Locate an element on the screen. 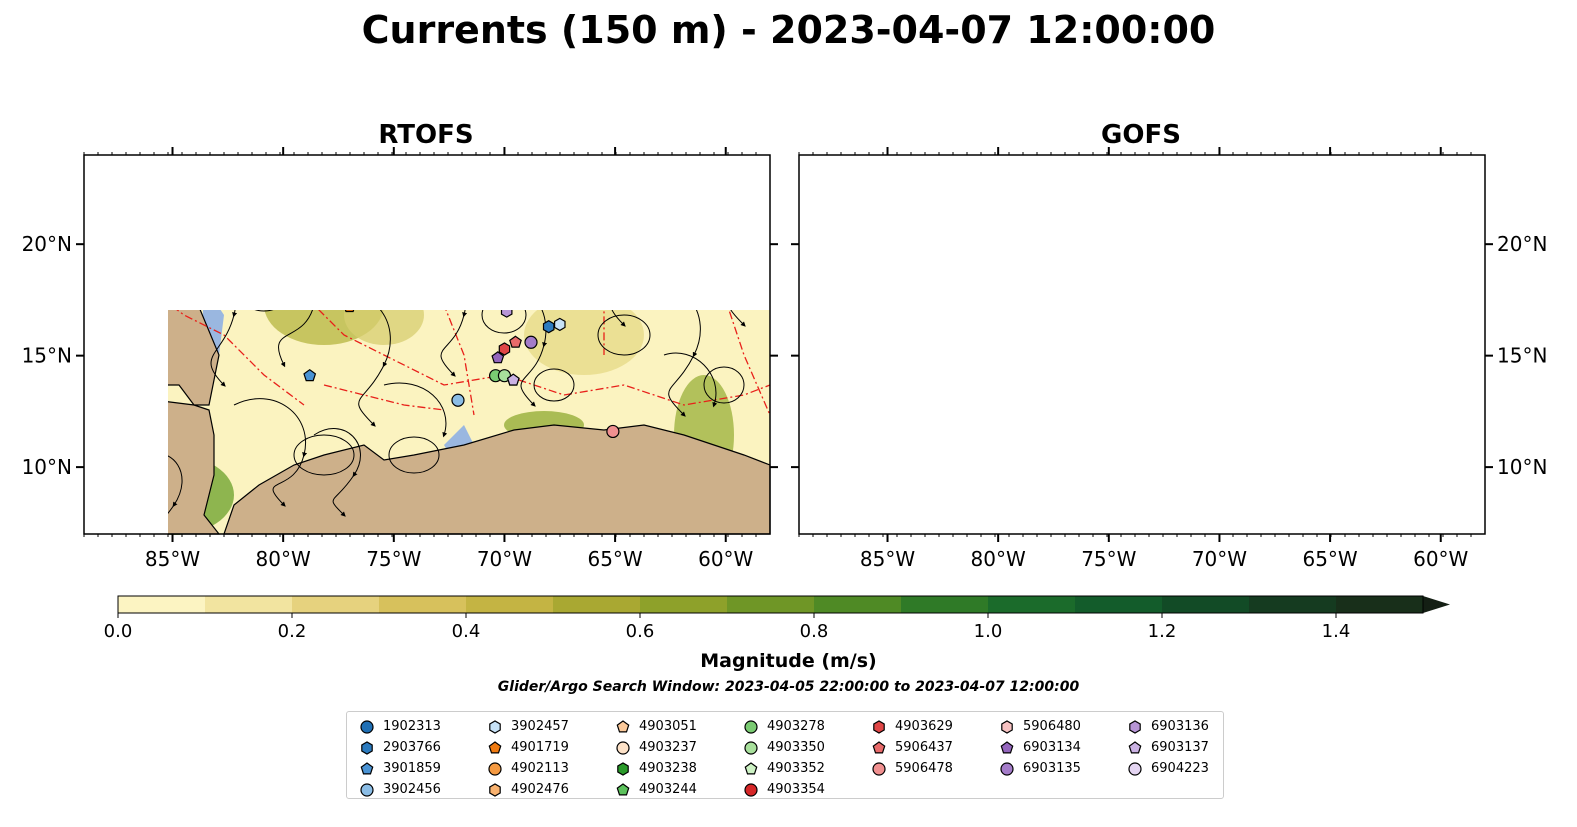  legend-label: 3901859 is located at coordinates (412, 768).